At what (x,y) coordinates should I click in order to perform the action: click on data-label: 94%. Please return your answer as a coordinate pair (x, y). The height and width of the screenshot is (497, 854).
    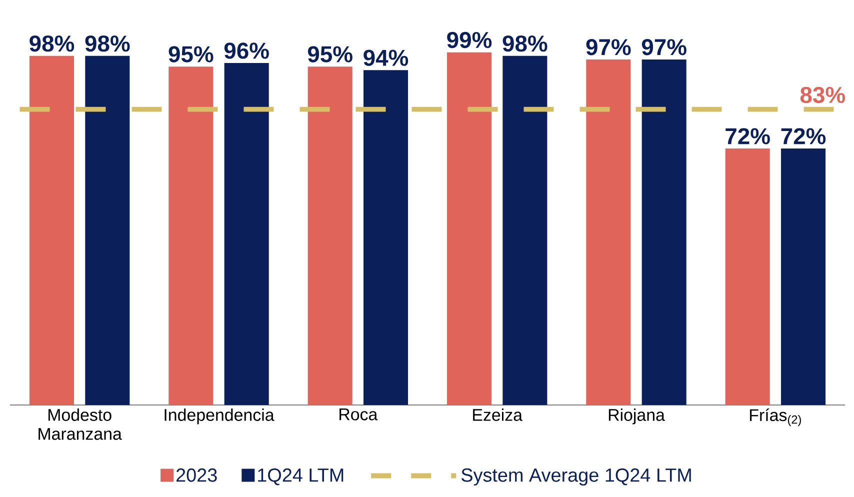
    Looking at the image, I should click on (386, 58).